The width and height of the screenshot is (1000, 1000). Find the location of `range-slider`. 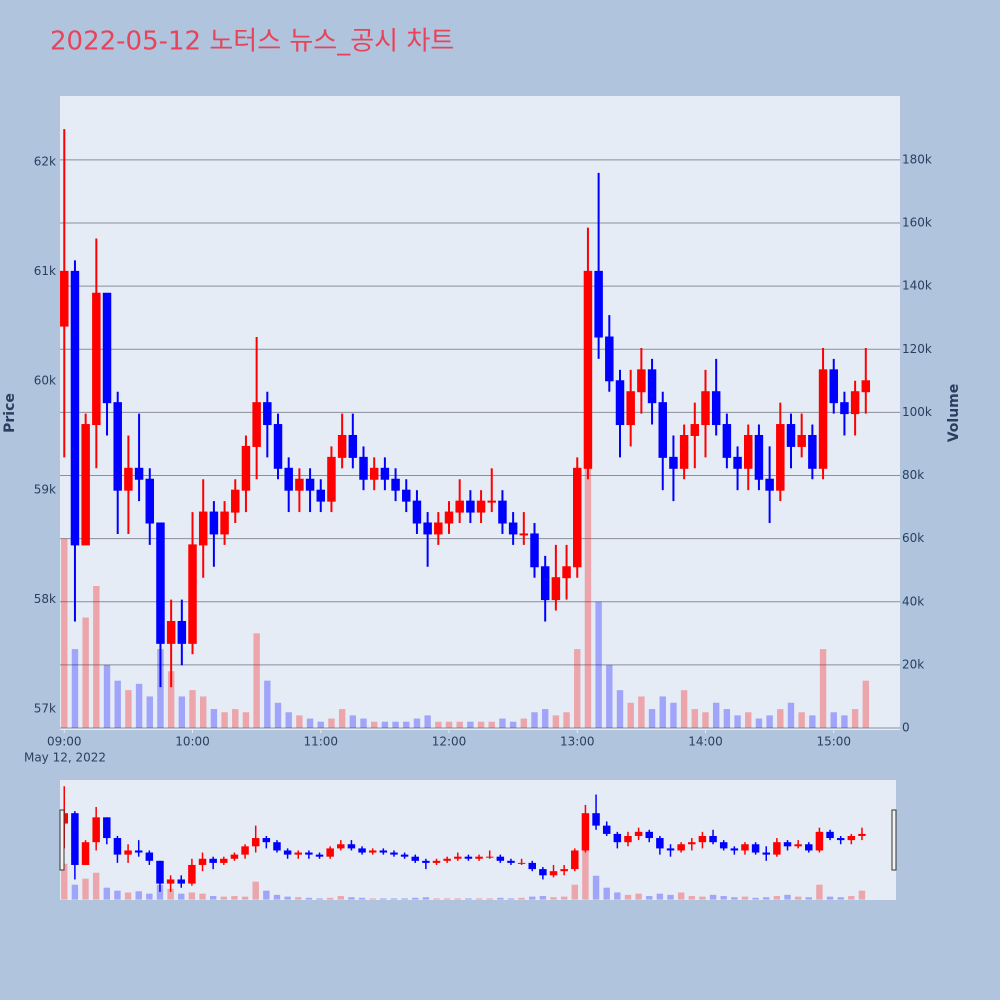

range-slider is located at coordinates (478, 840).